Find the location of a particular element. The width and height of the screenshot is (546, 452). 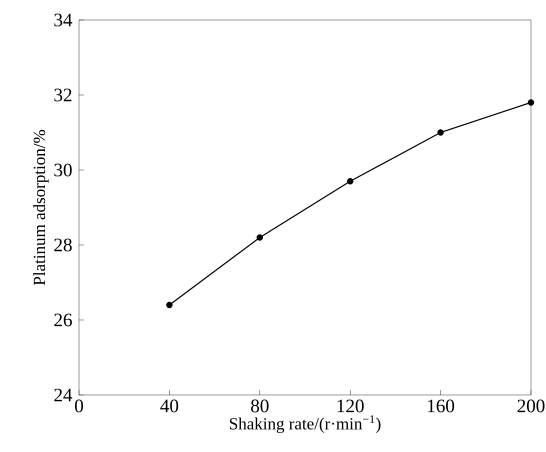

x-axis-title: Shaking rate/(r·min$^{−1}$) is located at coordinates (305, 424).